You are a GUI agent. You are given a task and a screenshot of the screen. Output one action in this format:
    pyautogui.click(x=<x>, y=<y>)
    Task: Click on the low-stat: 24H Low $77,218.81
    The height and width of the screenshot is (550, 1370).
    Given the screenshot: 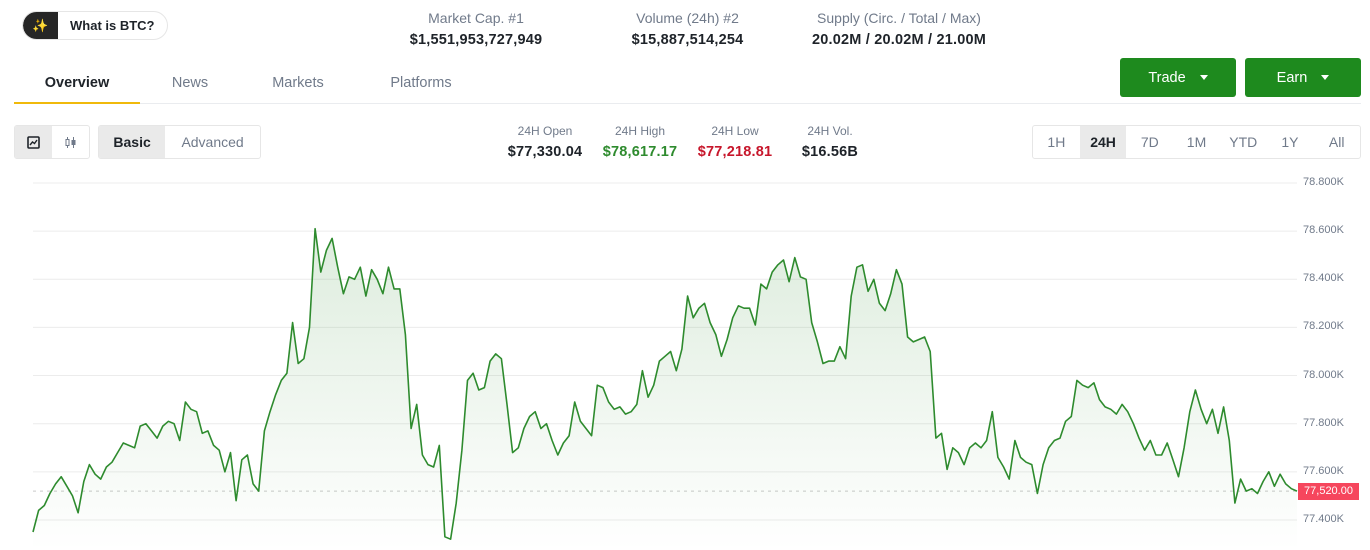 What is the action you would take?
    pyautogui.click(x=735, y=144)
    